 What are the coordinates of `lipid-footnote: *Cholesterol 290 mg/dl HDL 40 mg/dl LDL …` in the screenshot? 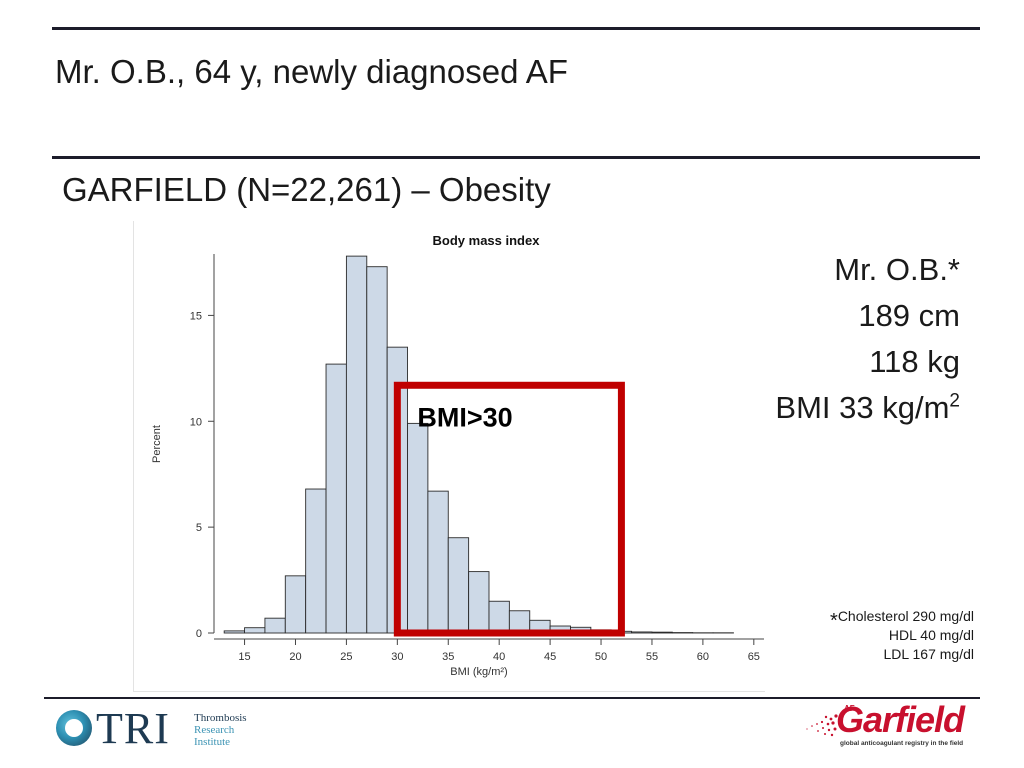 It's located at (902, 635).